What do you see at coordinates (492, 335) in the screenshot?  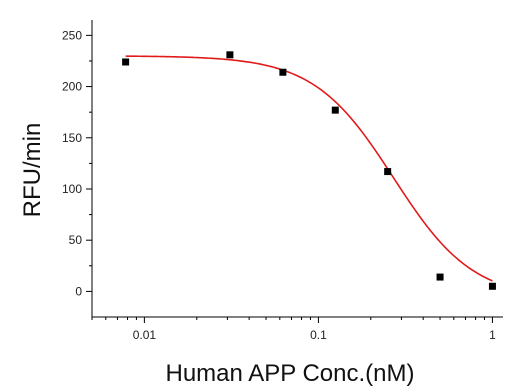 I see `x-tick-label: 1` at bounding box center [492, 335].